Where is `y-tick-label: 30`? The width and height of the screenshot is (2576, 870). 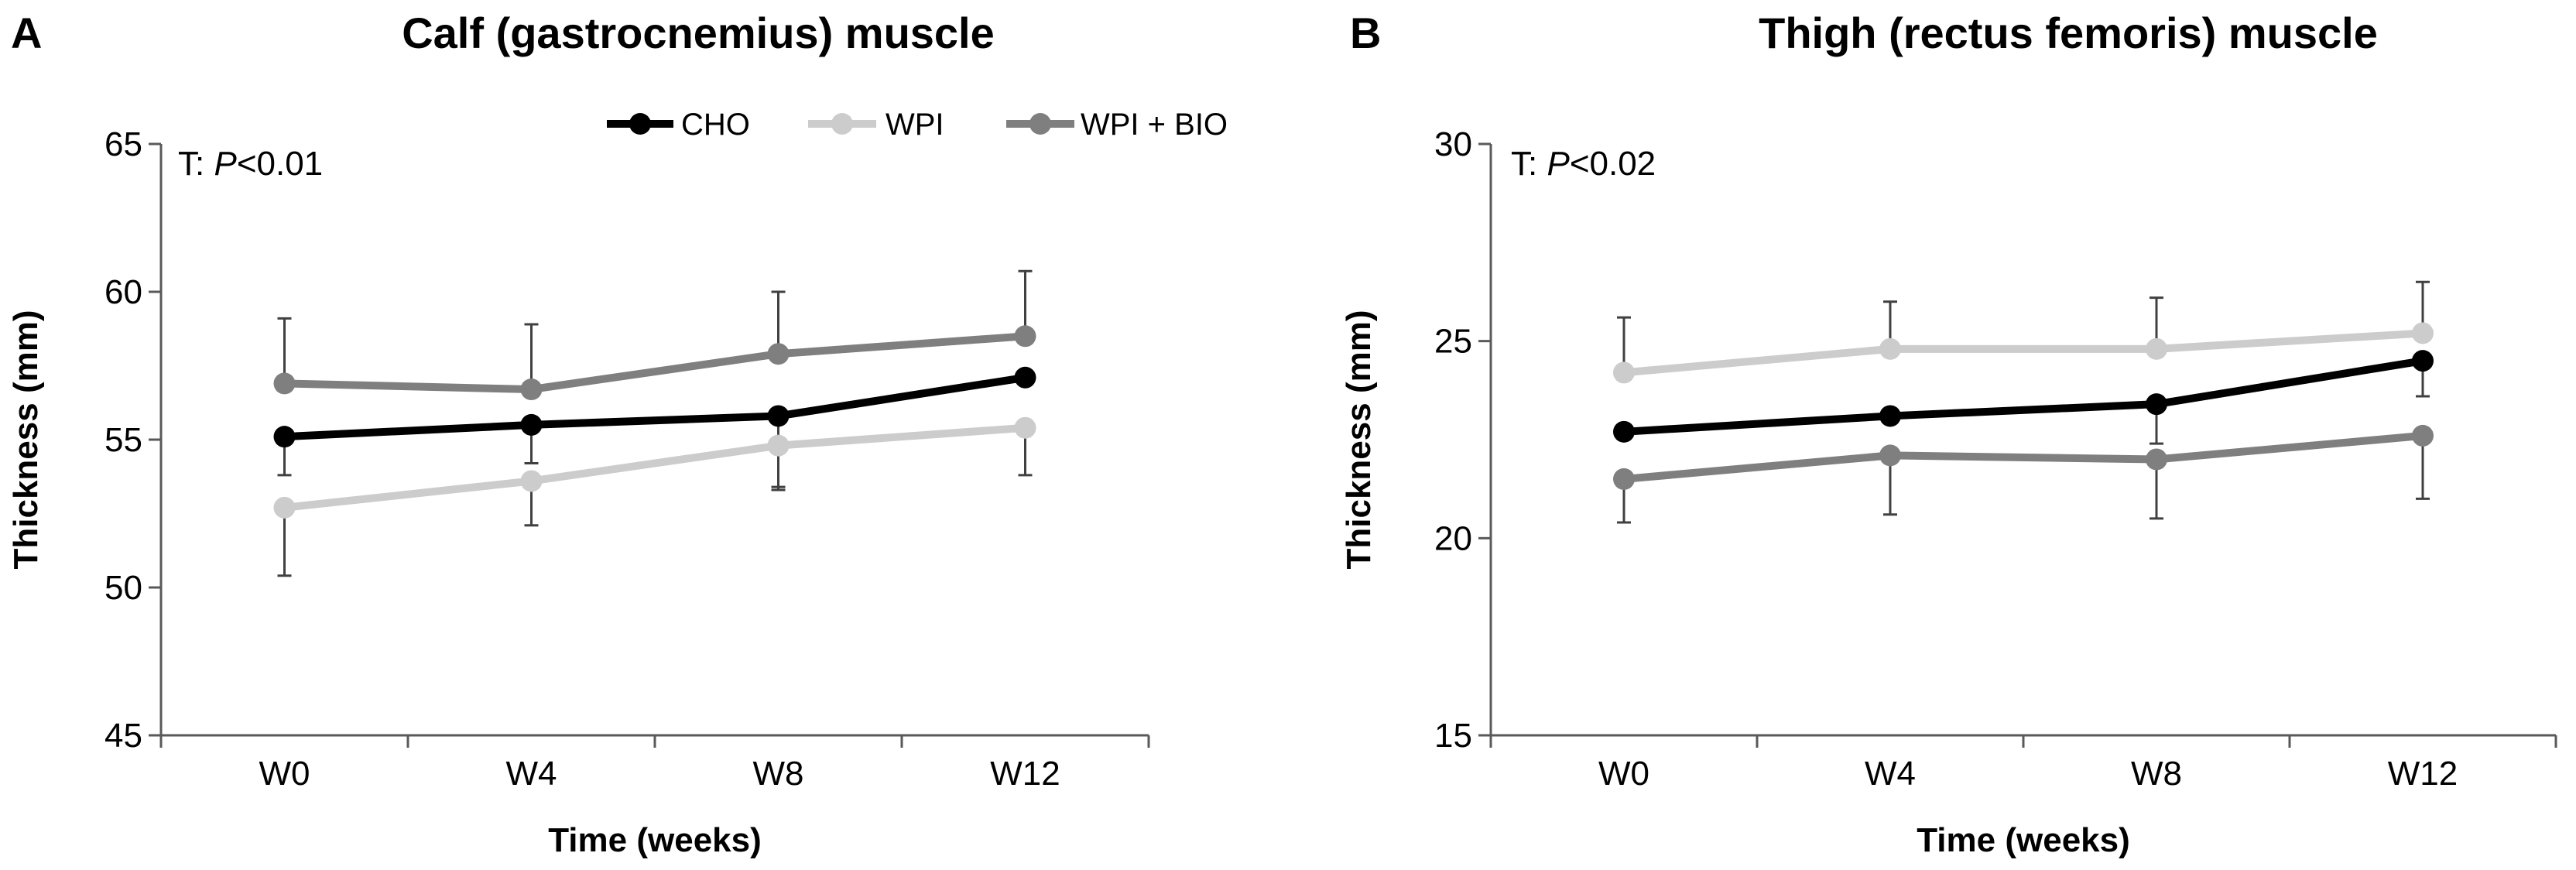
y-tick-label: 30 is located at coordinates (1453, 144).